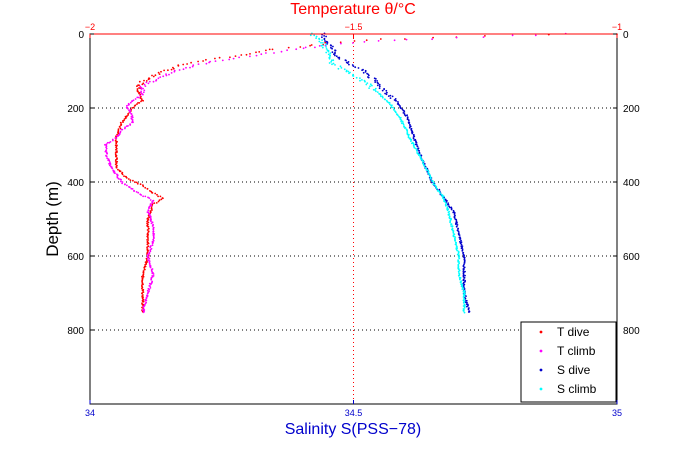 Image resolution: width=681 pixels, height=454 pixels. I want to click on series-s-dive, so click(396, 172).